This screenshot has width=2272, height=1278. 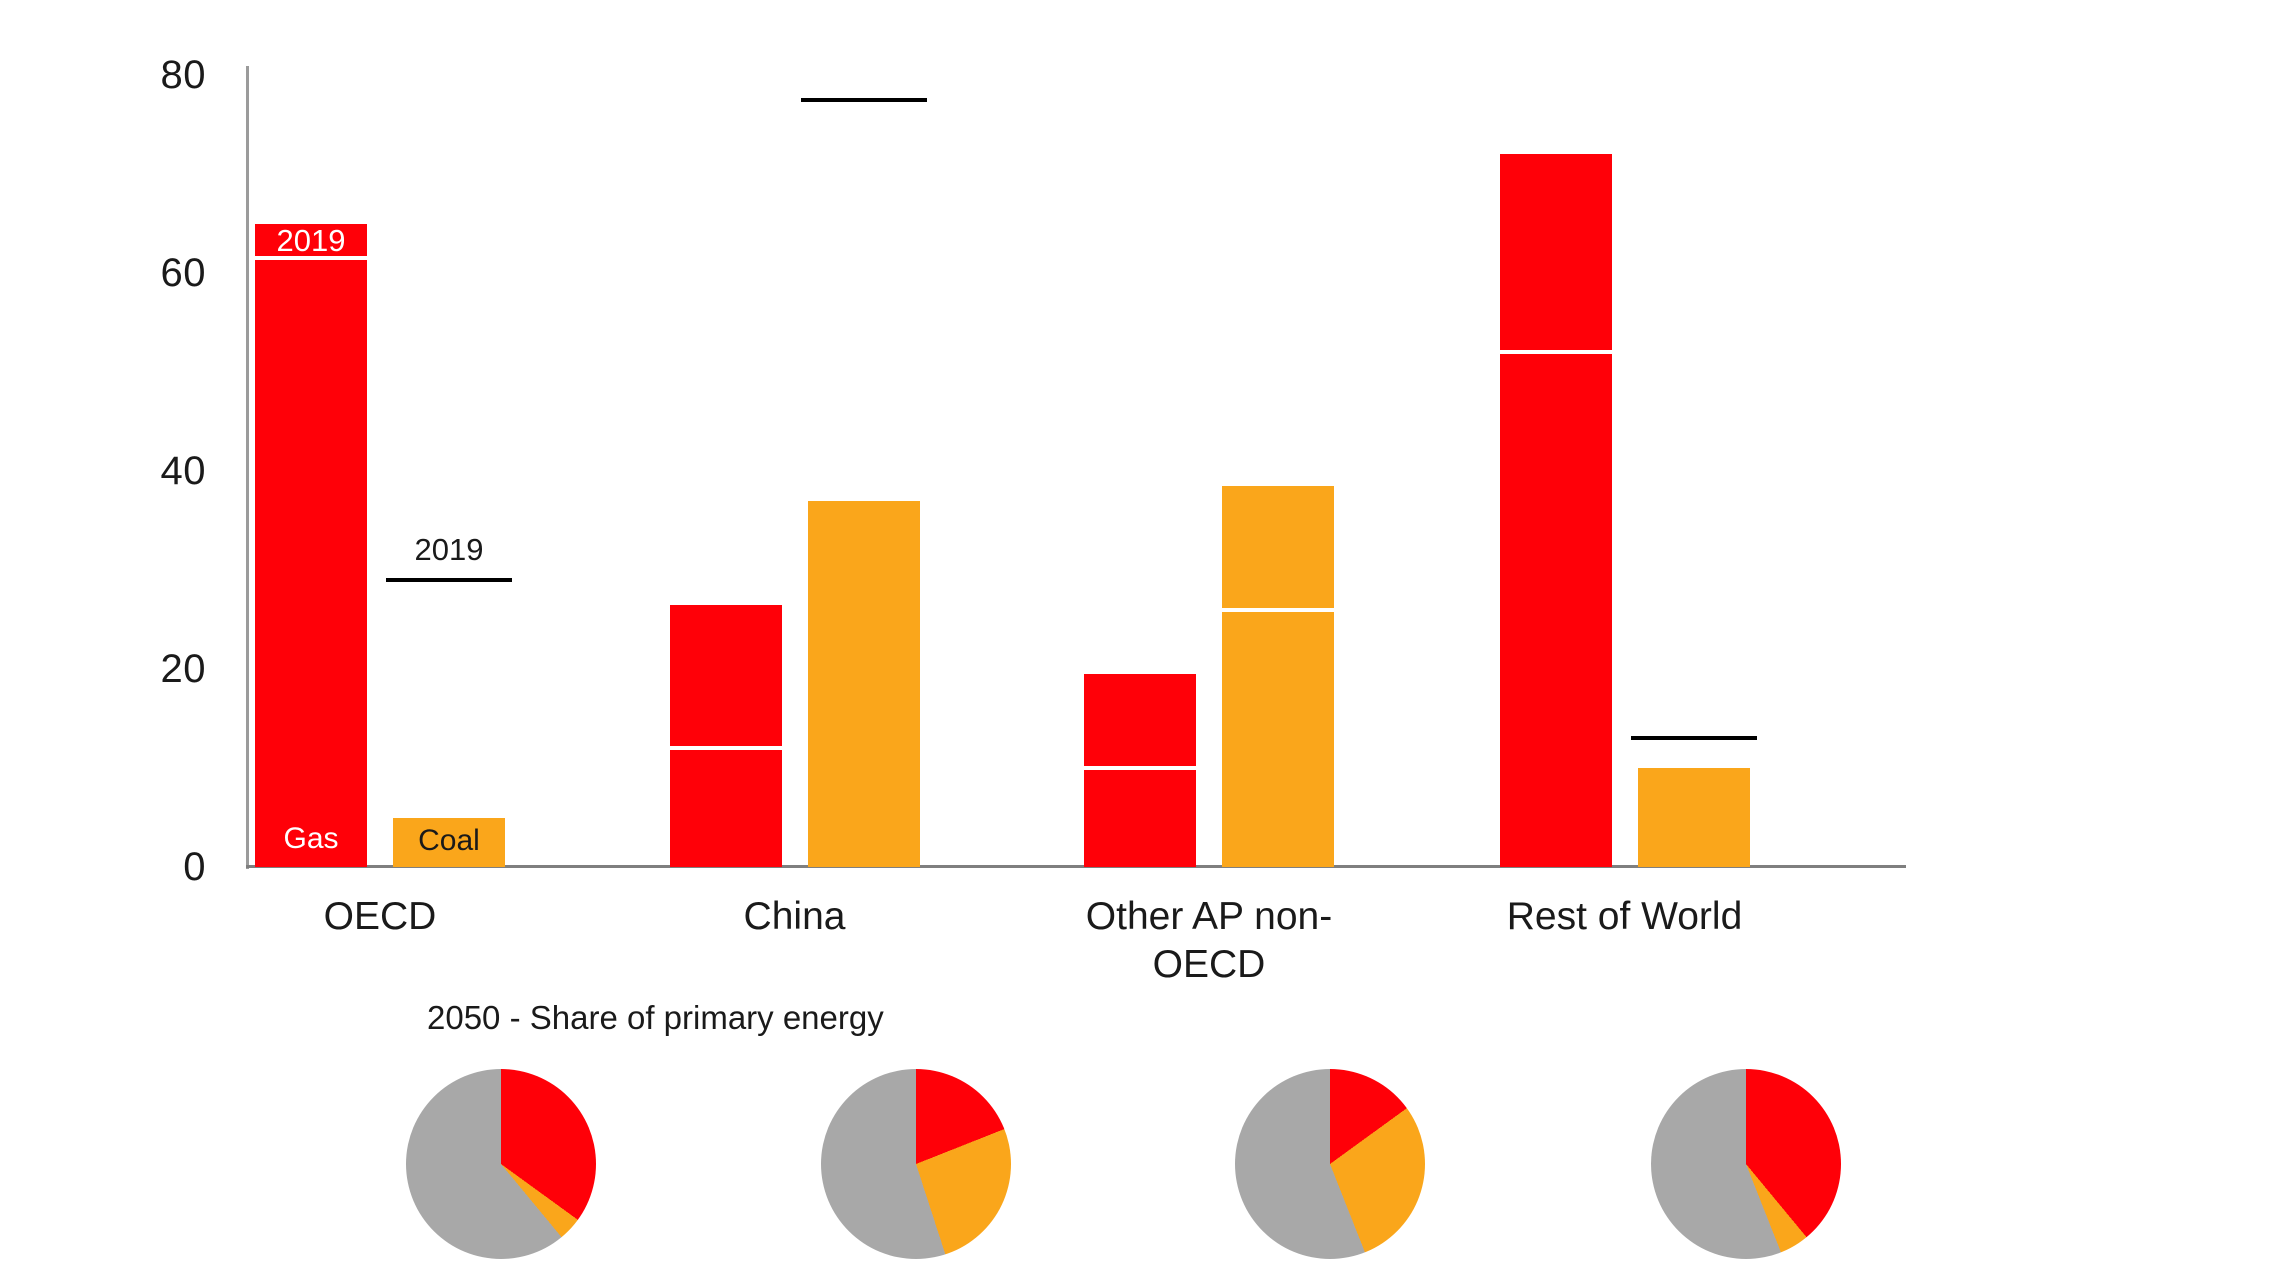 I want to click on coal-bar-rest-of-world, so click(x=1693, y=817).